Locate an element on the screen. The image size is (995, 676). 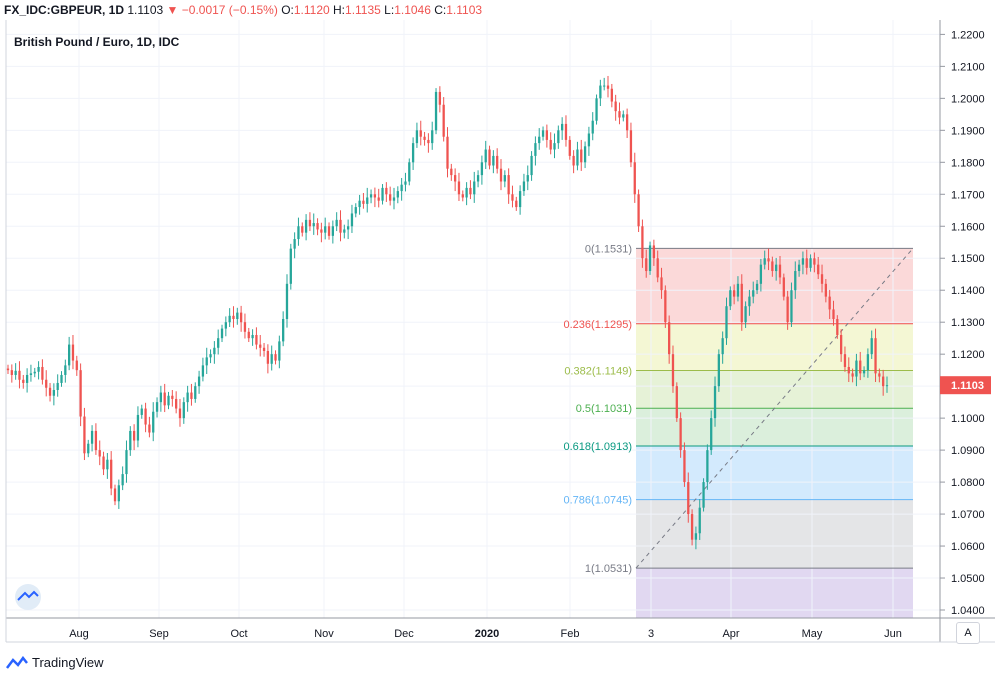
x-tick-label: Aug is located at coordinates (79, 634).